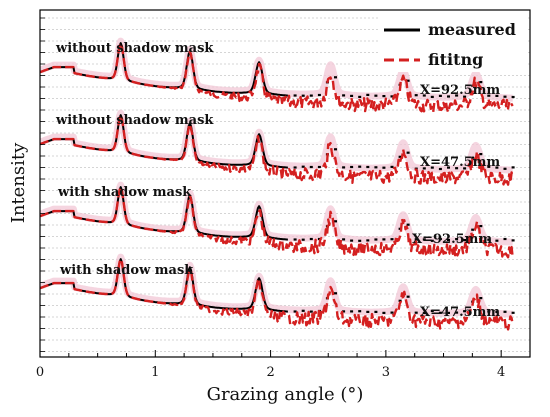 This screenshot has height=417, width=550. What do you see at coordinates (18, 182) in the screenshot?
I see `y-axis-title: Intensity` at bounding box center [18, 182].